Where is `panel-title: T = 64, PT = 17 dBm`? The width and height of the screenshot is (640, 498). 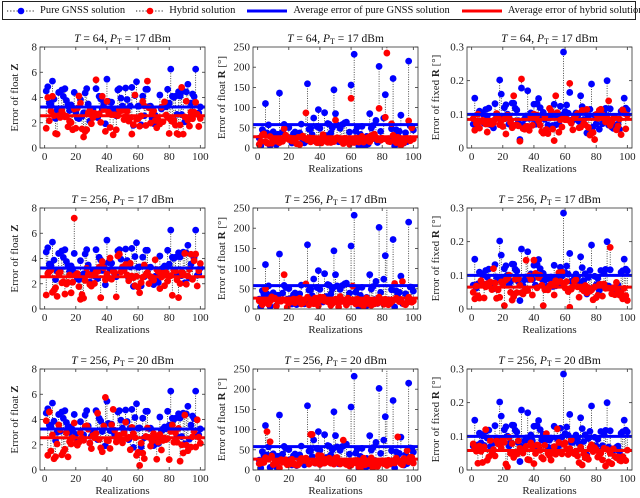
panel-title: T = 64, PT = 17 dBm is located at coordinates (122, 39).